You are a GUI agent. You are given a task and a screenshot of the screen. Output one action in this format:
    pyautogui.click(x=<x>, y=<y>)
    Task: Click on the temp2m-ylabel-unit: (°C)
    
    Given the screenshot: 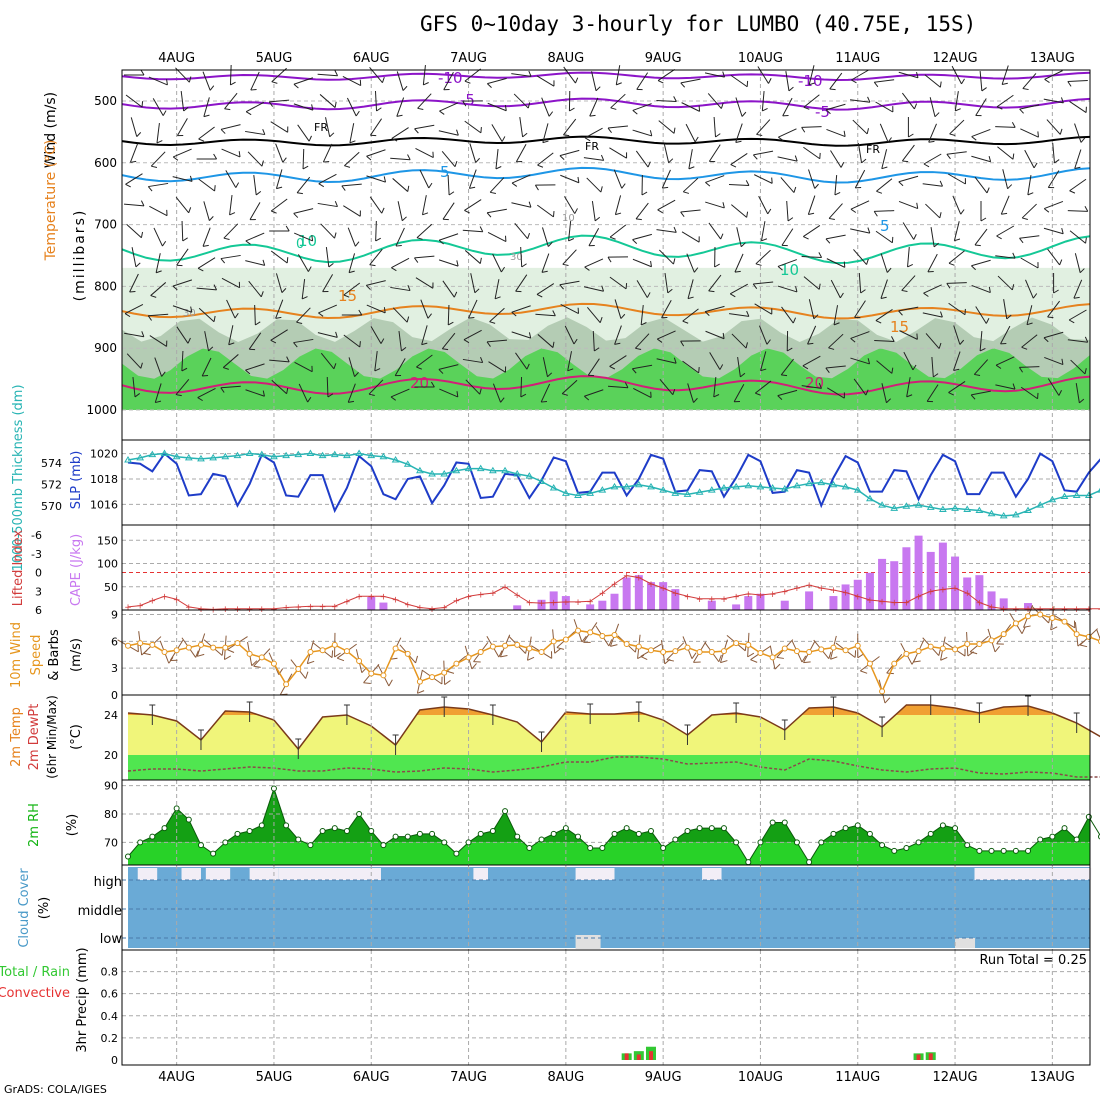 What is the action you would take?
    pyautogui.click(x=76, y=737)
    